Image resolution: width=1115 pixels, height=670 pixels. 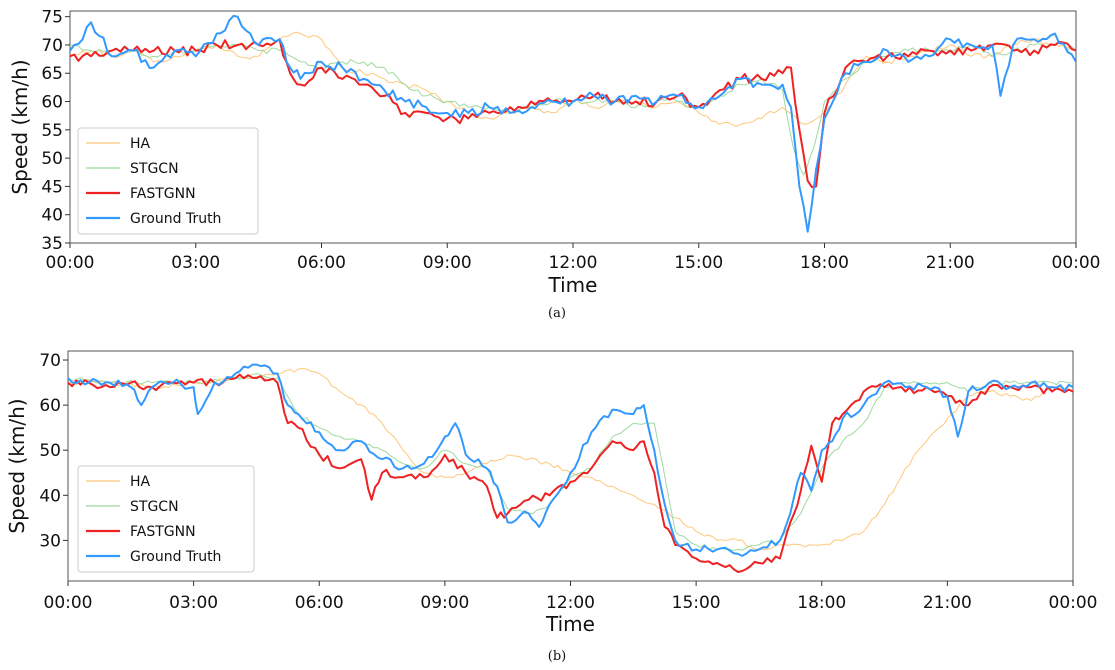 What do you see at coordinates (52, 18) in the screenshot?
I see `y-tick-label: 75` at bounding box center [52, 18].